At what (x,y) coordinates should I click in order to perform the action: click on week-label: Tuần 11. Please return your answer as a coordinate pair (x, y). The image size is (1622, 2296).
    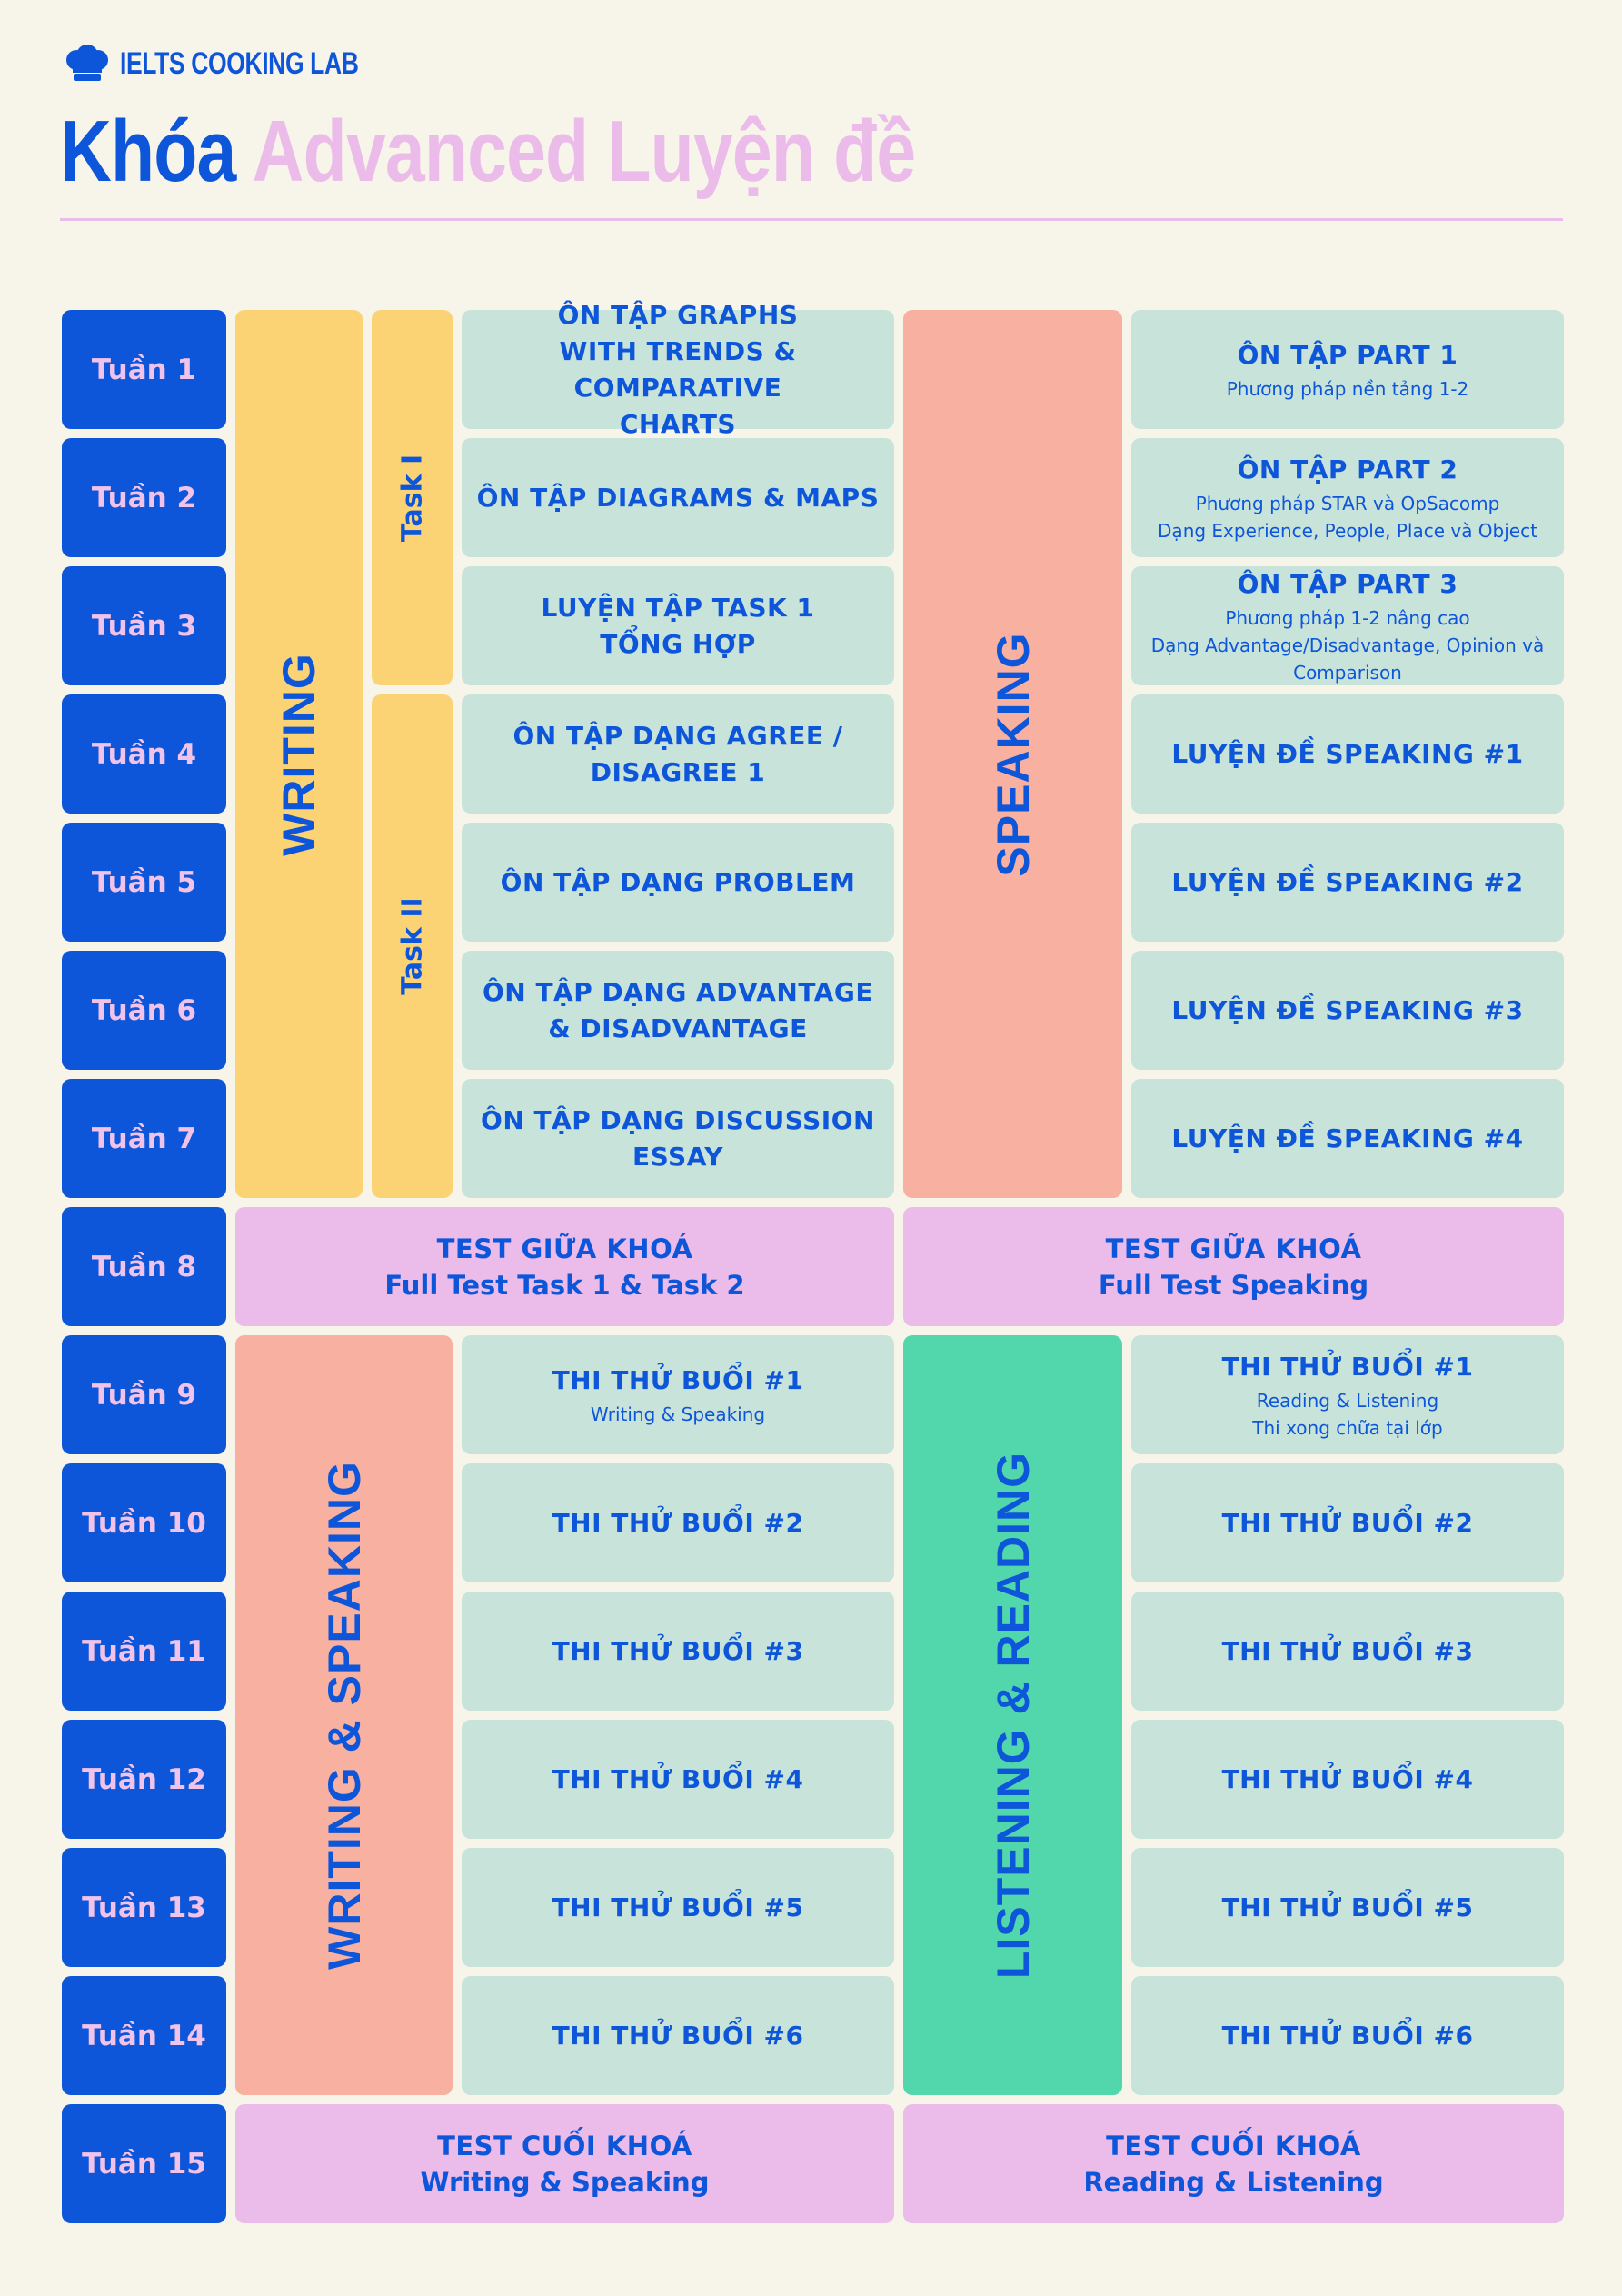
    Looking at the image, I should click on (144, 1651).